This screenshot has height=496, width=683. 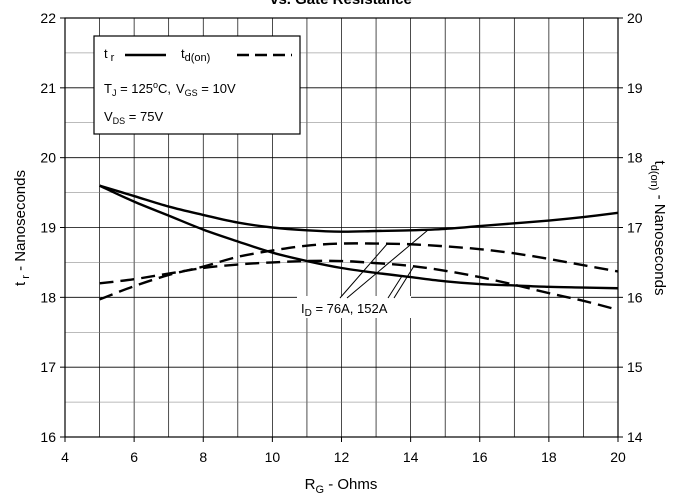 I want to click on legend-tr-sub: r, so click(x=111, y=58).